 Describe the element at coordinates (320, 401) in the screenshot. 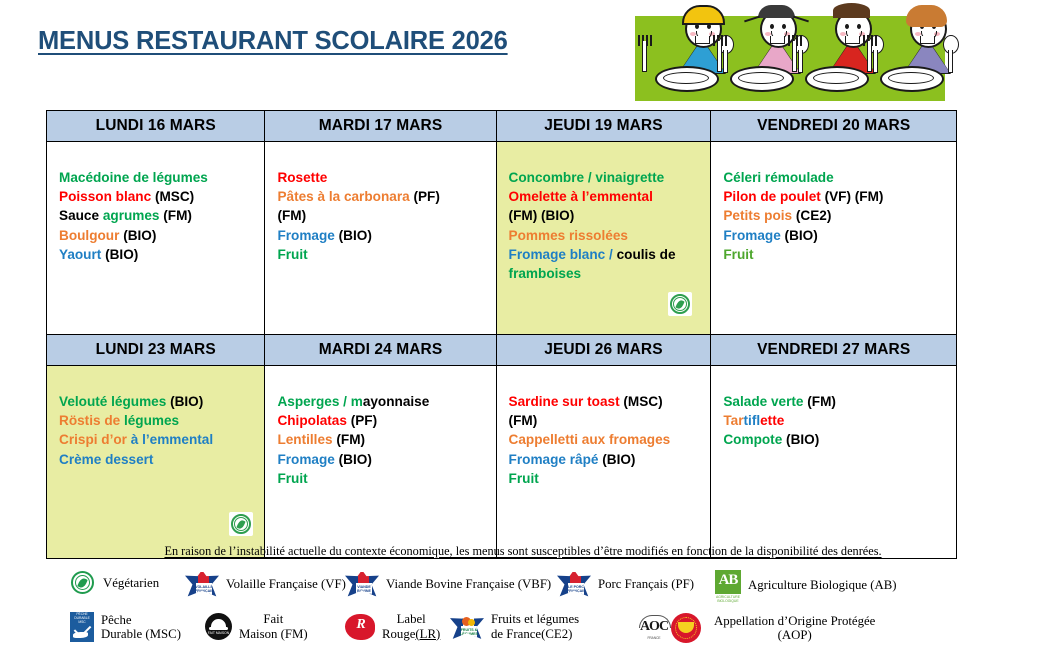

I see `menu-item-text: Asperges / m` at that location.